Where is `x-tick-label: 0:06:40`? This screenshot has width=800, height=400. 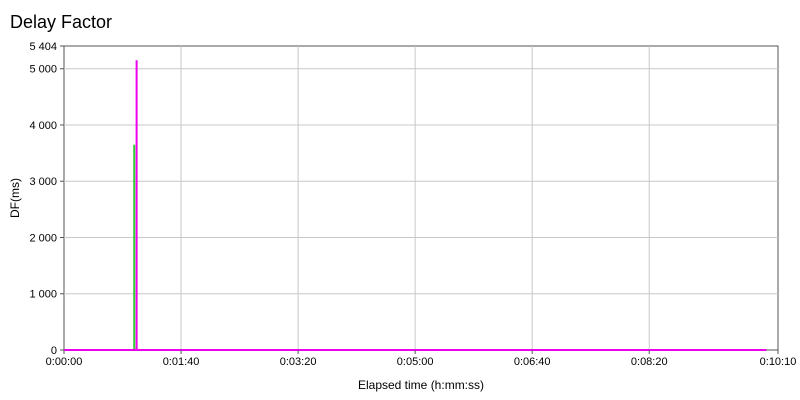 x-tick-label: 0:06:40 is located at coordinates (532, 362).